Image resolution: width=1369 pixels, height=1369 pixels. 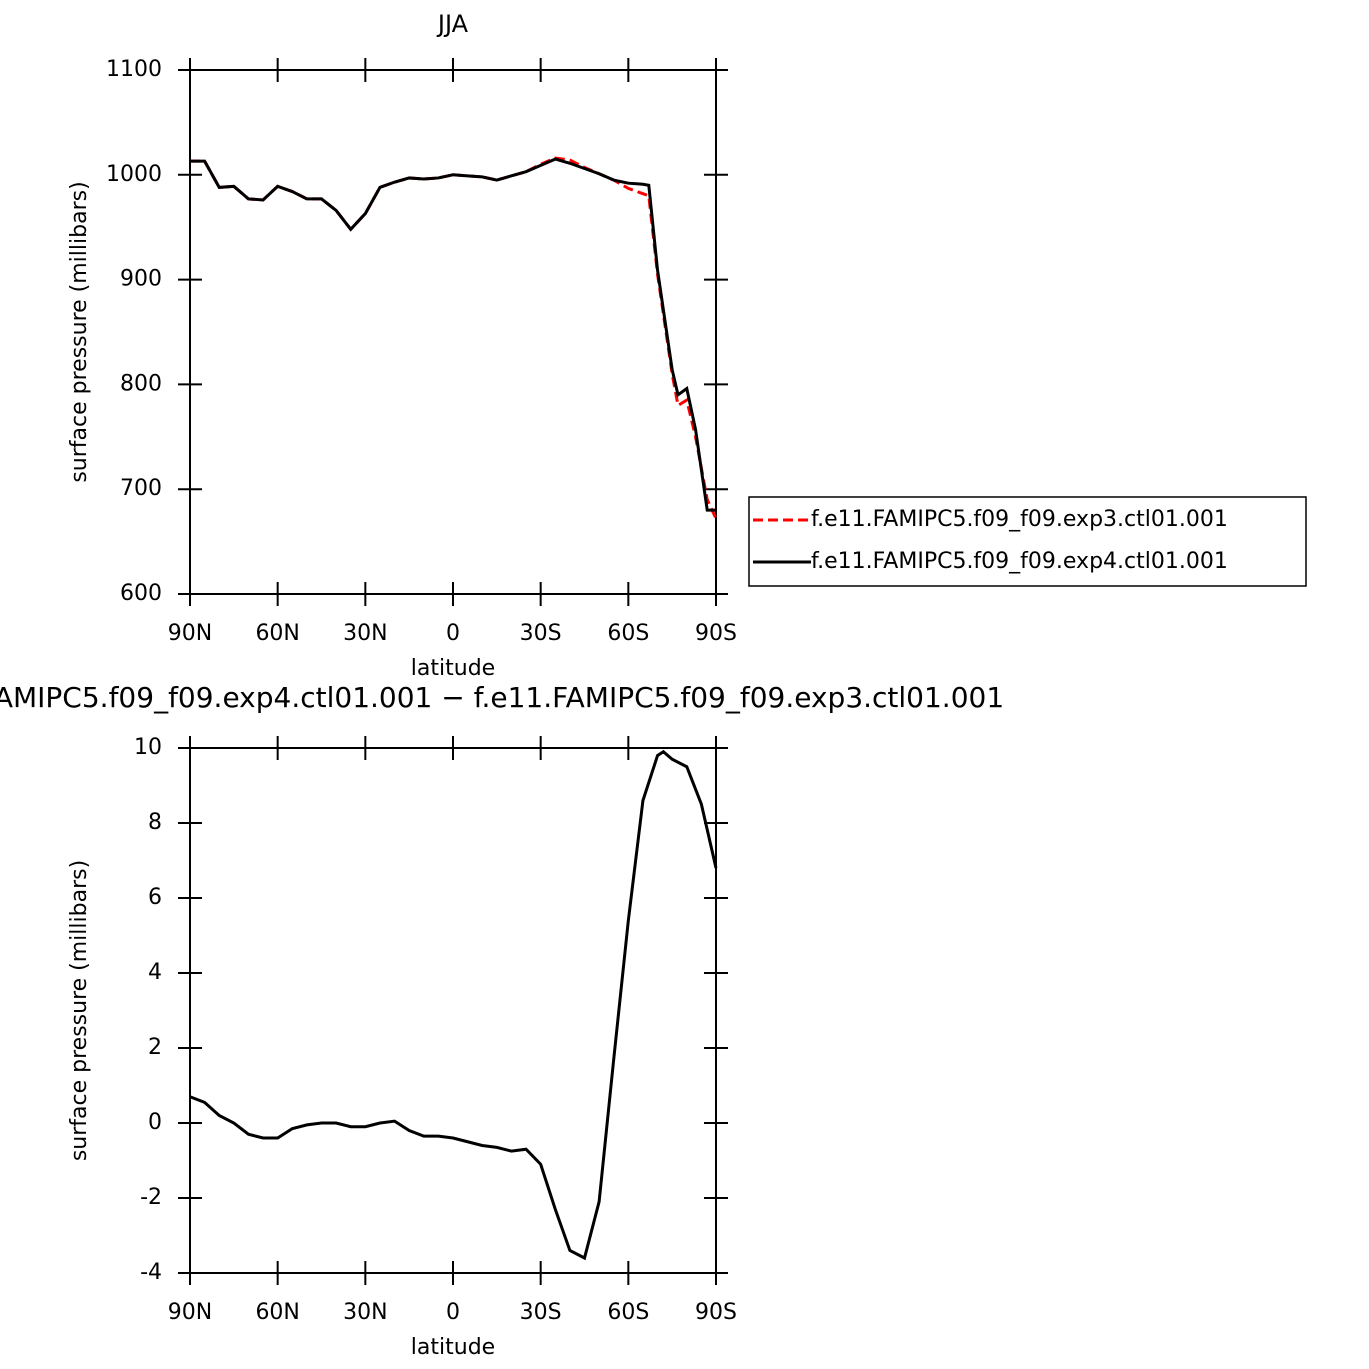 What do you see at coordinates (1027, 541) in the screenshot?
I see `legend-box` at bounding box center [1027, 541].